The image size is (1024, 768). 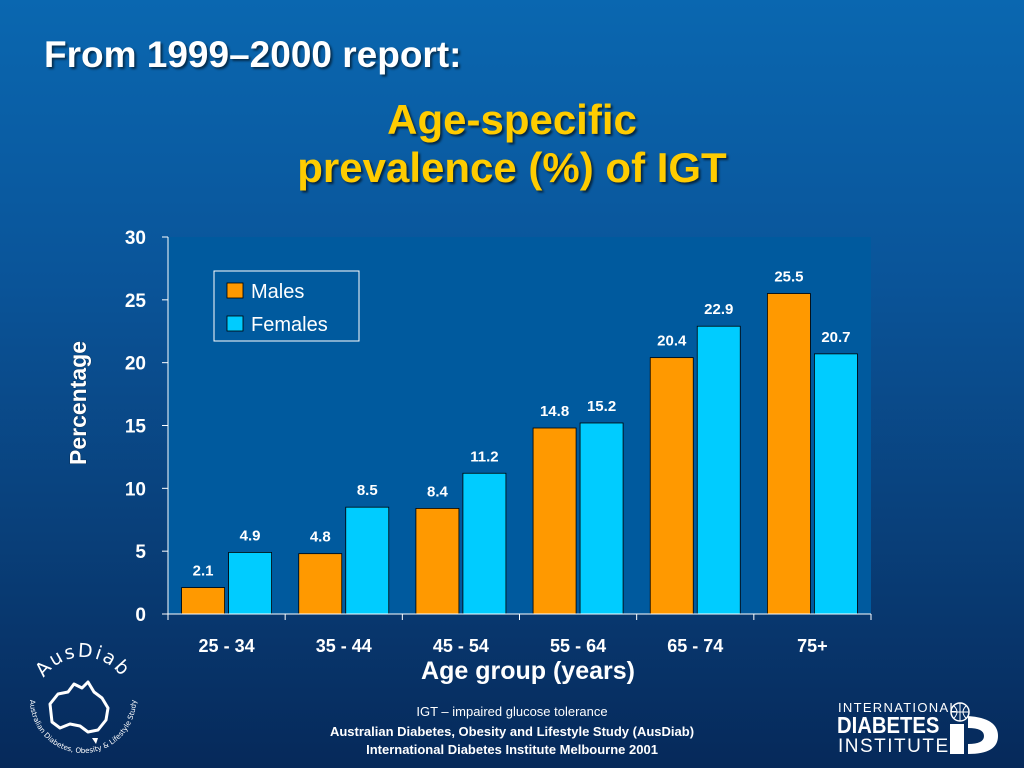 I want to click on globe-meridian, so click(x=960, y=712).